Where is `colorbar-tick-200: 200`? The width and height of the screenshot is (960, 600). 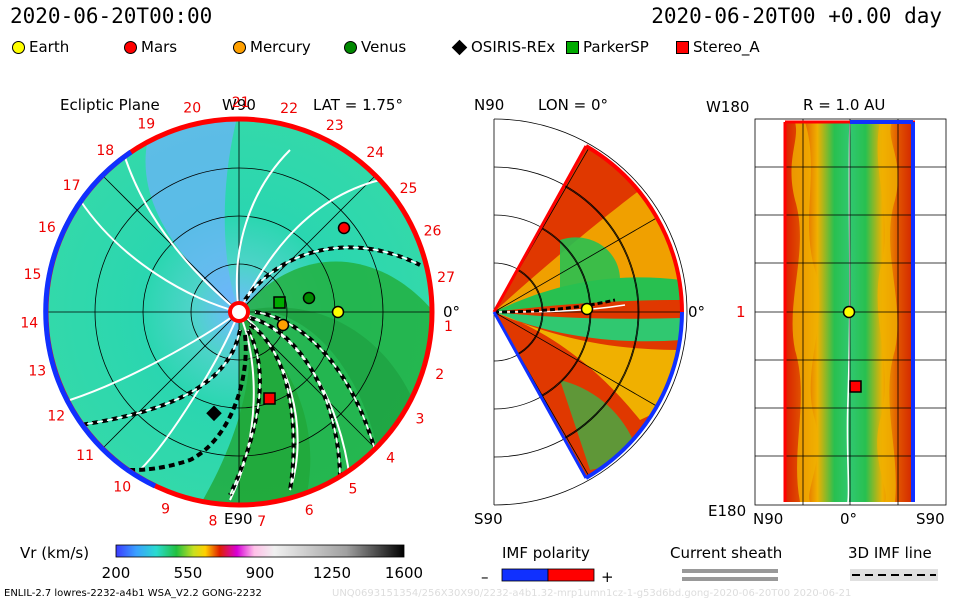 colorbar-tick-200: 200 is located at coordinates (116, 573).